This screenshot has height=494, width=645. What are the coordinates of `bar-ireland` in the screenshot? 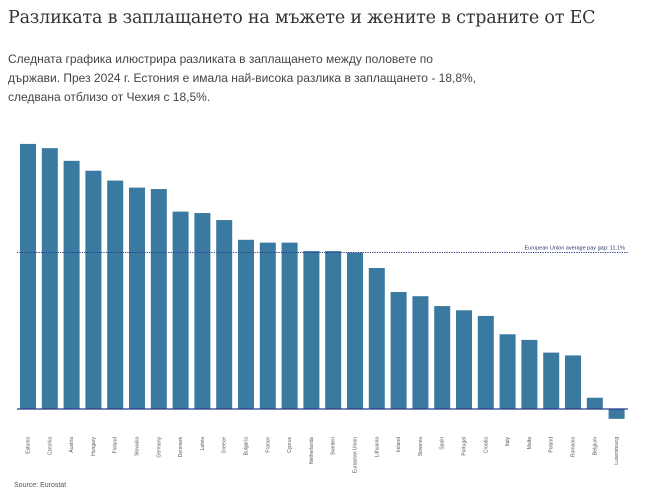 It's located at (398, 350).